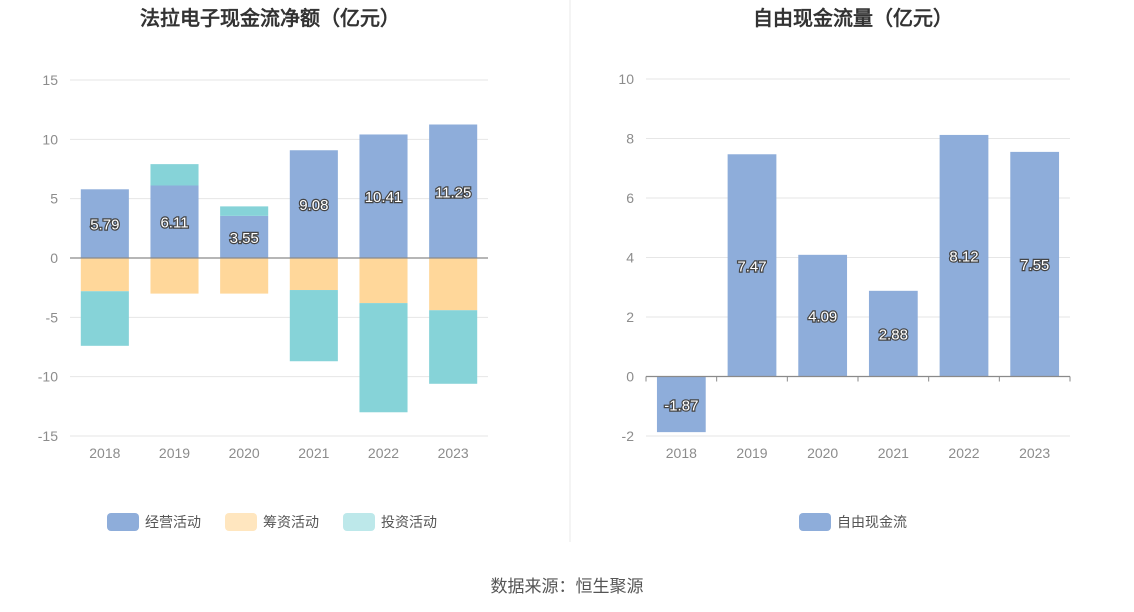 Image resolution: width=1134 pixels, height=612 pixels. What do you see at coordinates (853, 18) in the screenshot?
I see `right-chart-title: 自由现金流量（亿元）` at bounding box center [853, 18].